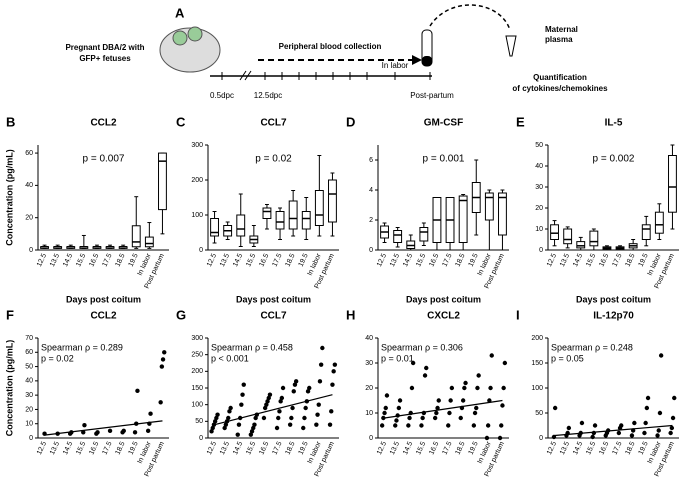 This screenshot has height=481, width=684. I want to click on fetus, so click(195, 34).